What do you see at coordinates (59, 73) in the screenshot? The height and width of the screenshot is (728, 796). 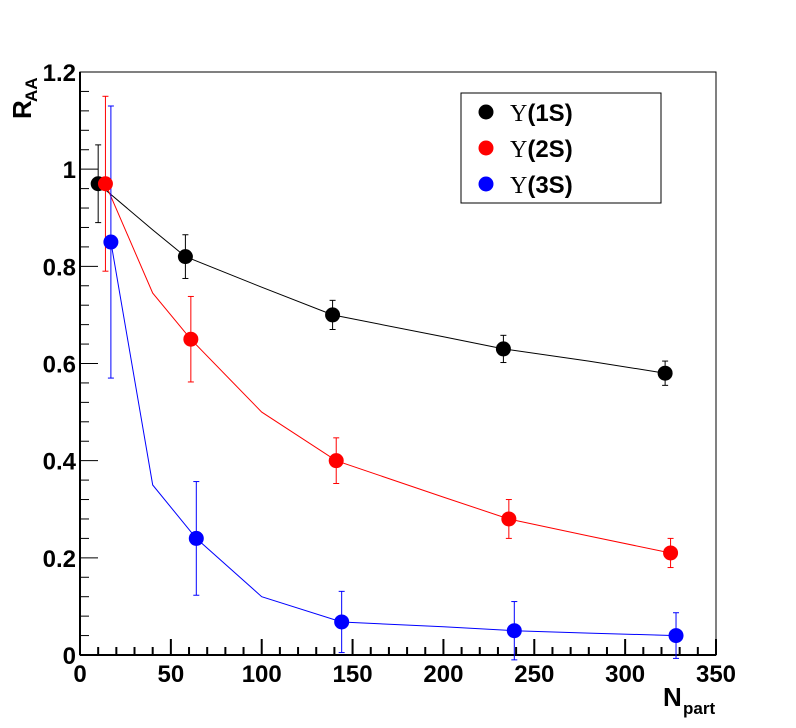 I see `y-tick-label: 1.2` at bounding box center [59, 73].